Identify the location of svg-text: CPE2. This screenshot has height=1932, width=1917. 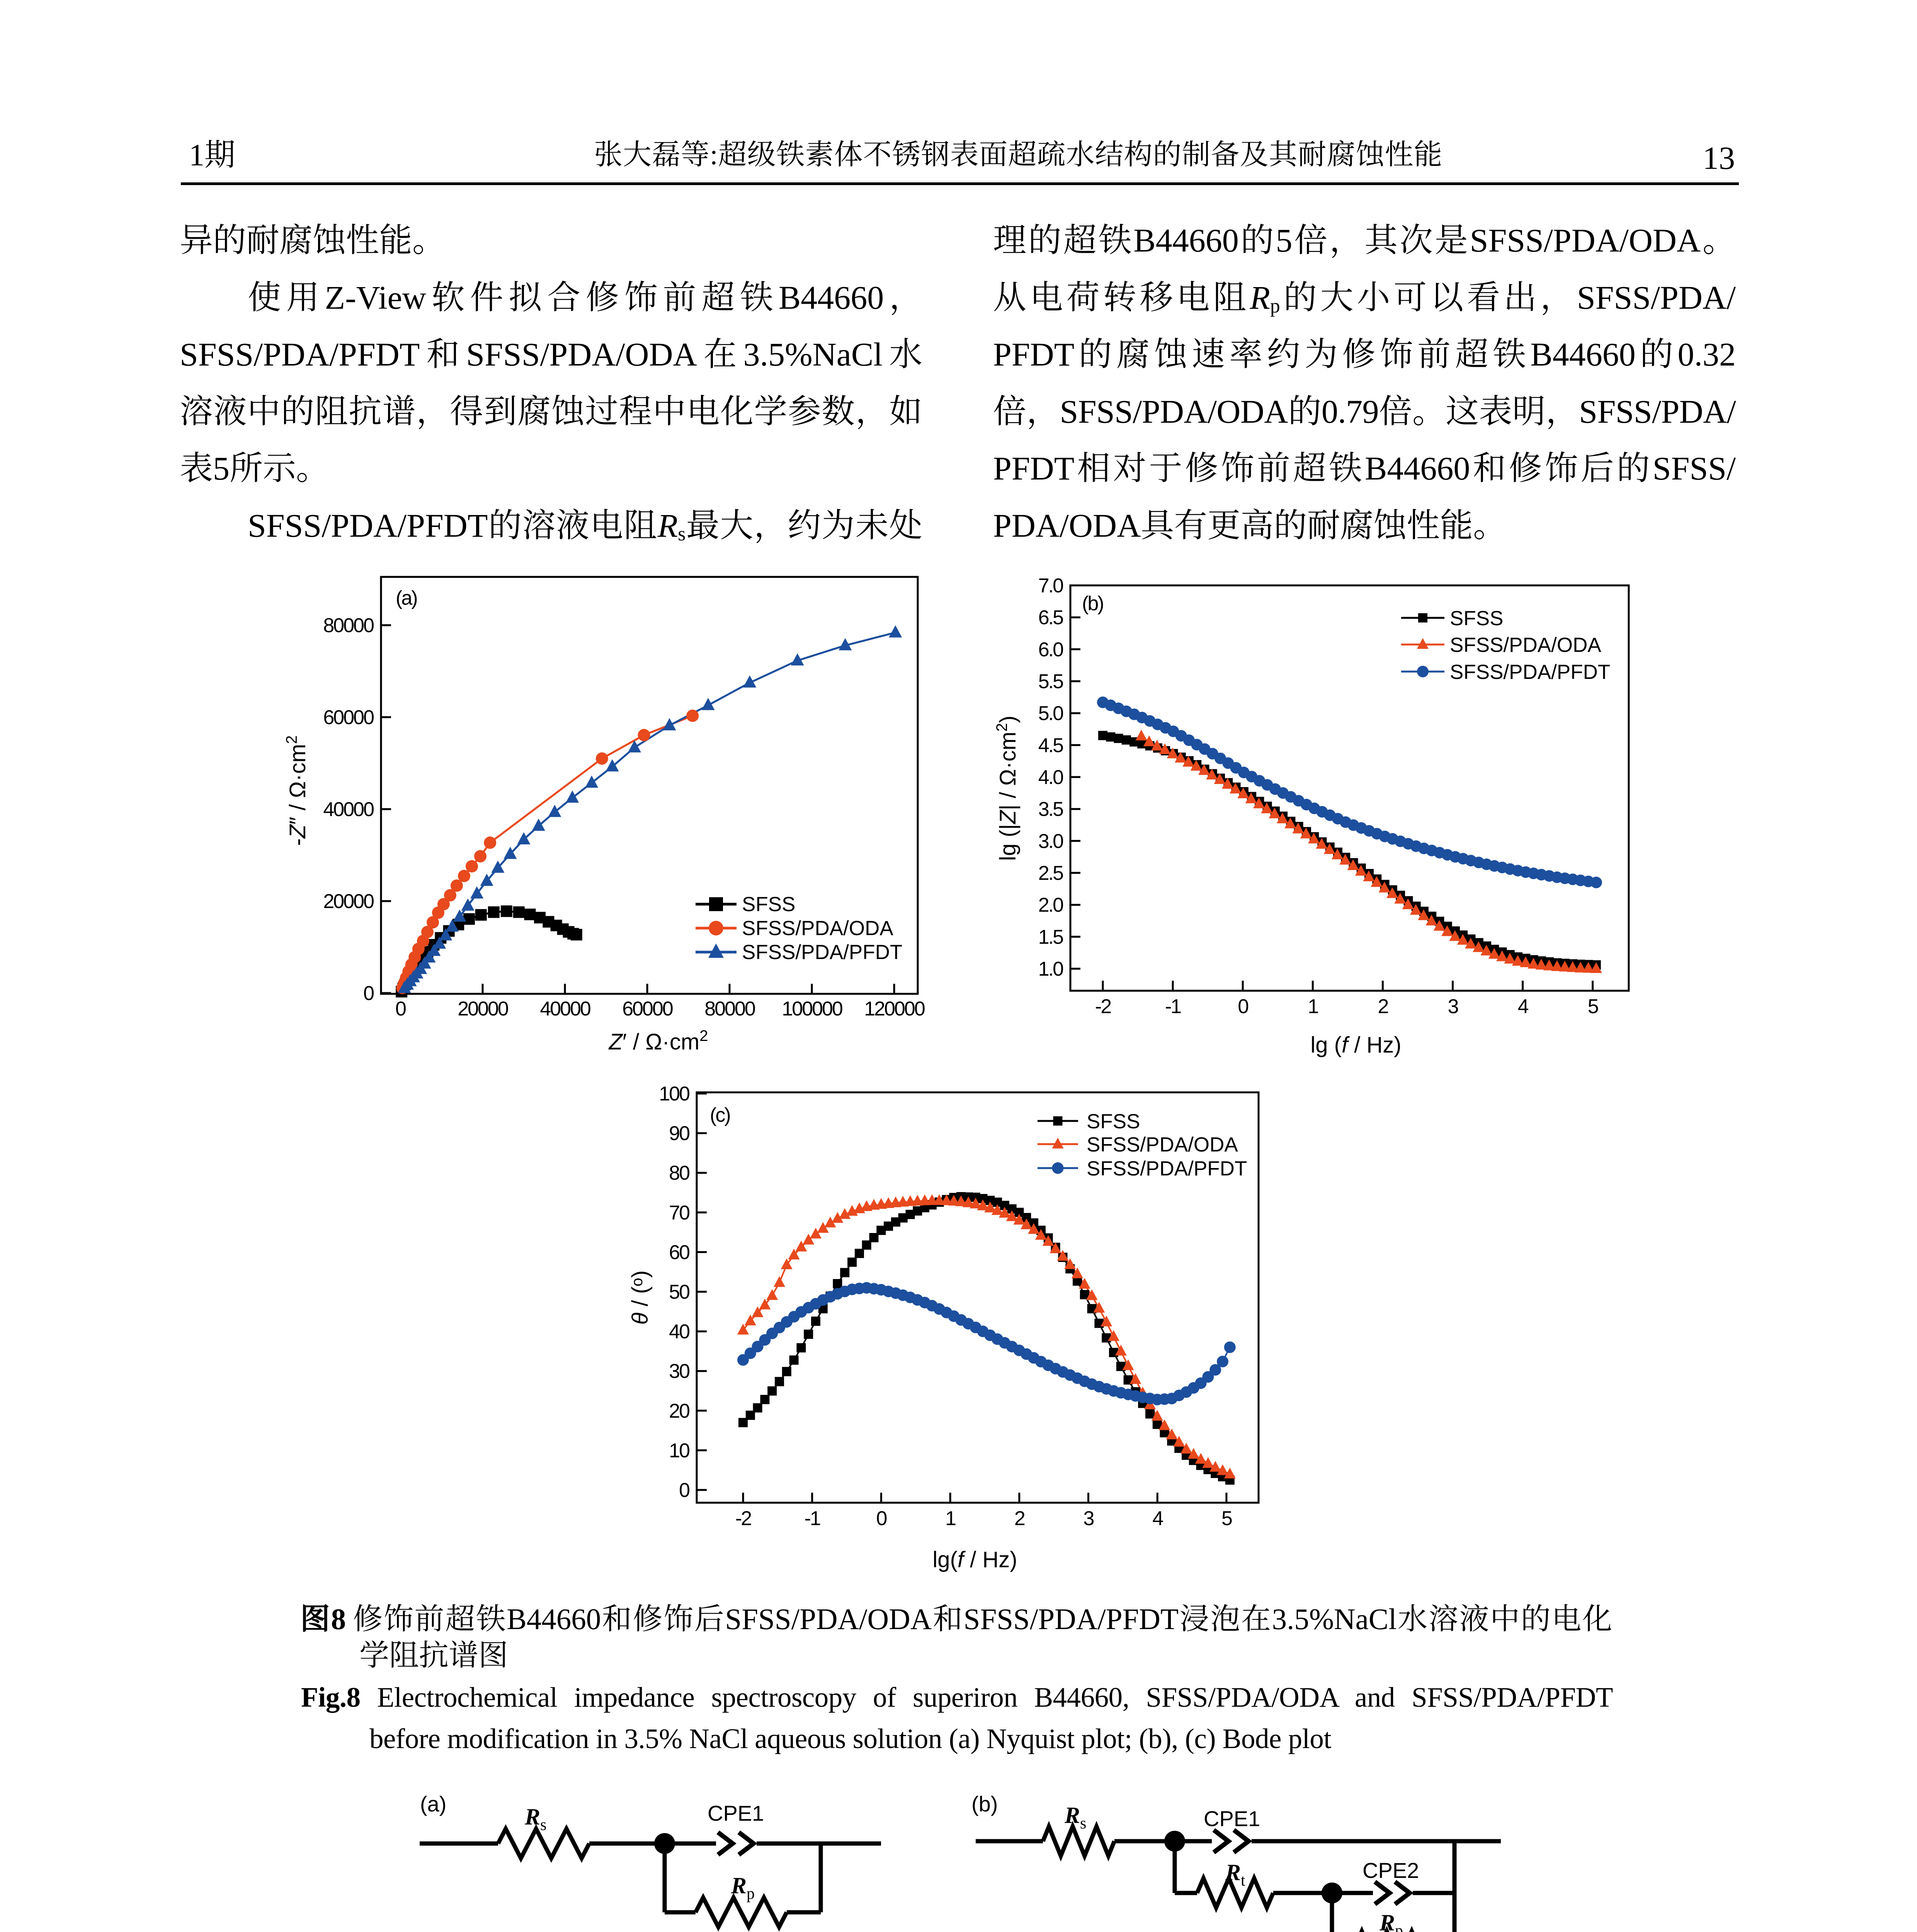
(1391, 1870).